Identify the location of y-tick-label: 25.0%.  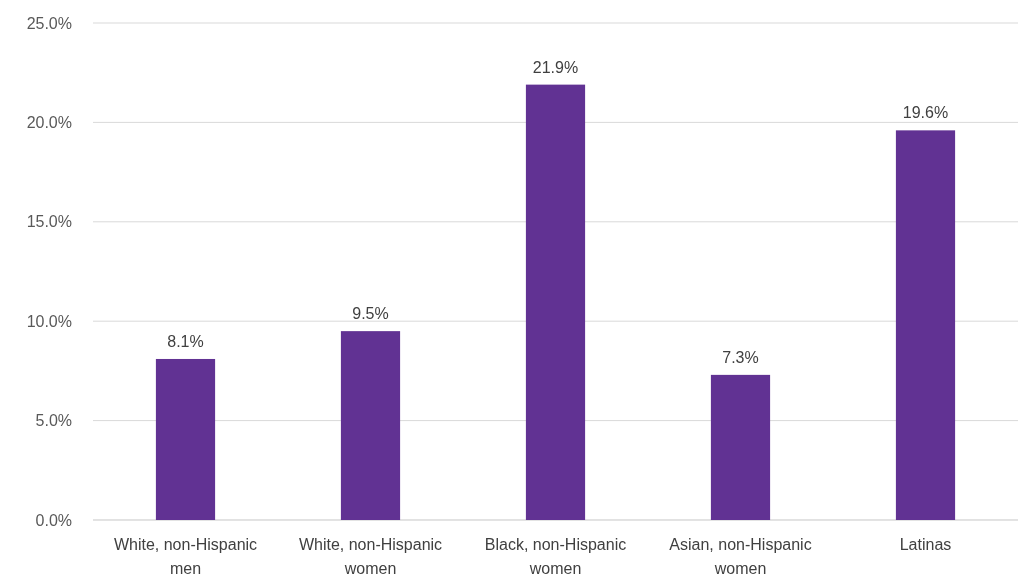
(49, 23).